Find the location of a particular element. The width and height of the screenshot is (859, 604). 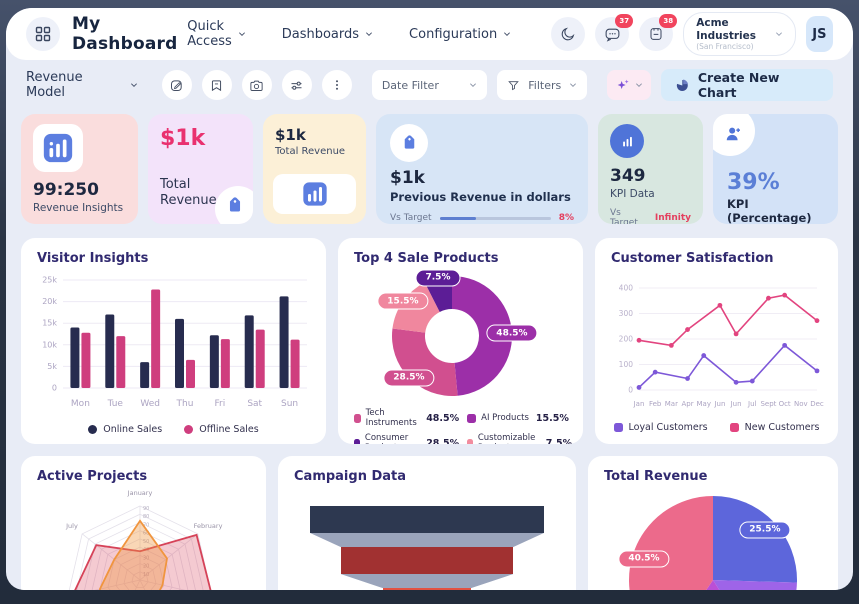

dark-mode-button is located at coordinates (568, 34).